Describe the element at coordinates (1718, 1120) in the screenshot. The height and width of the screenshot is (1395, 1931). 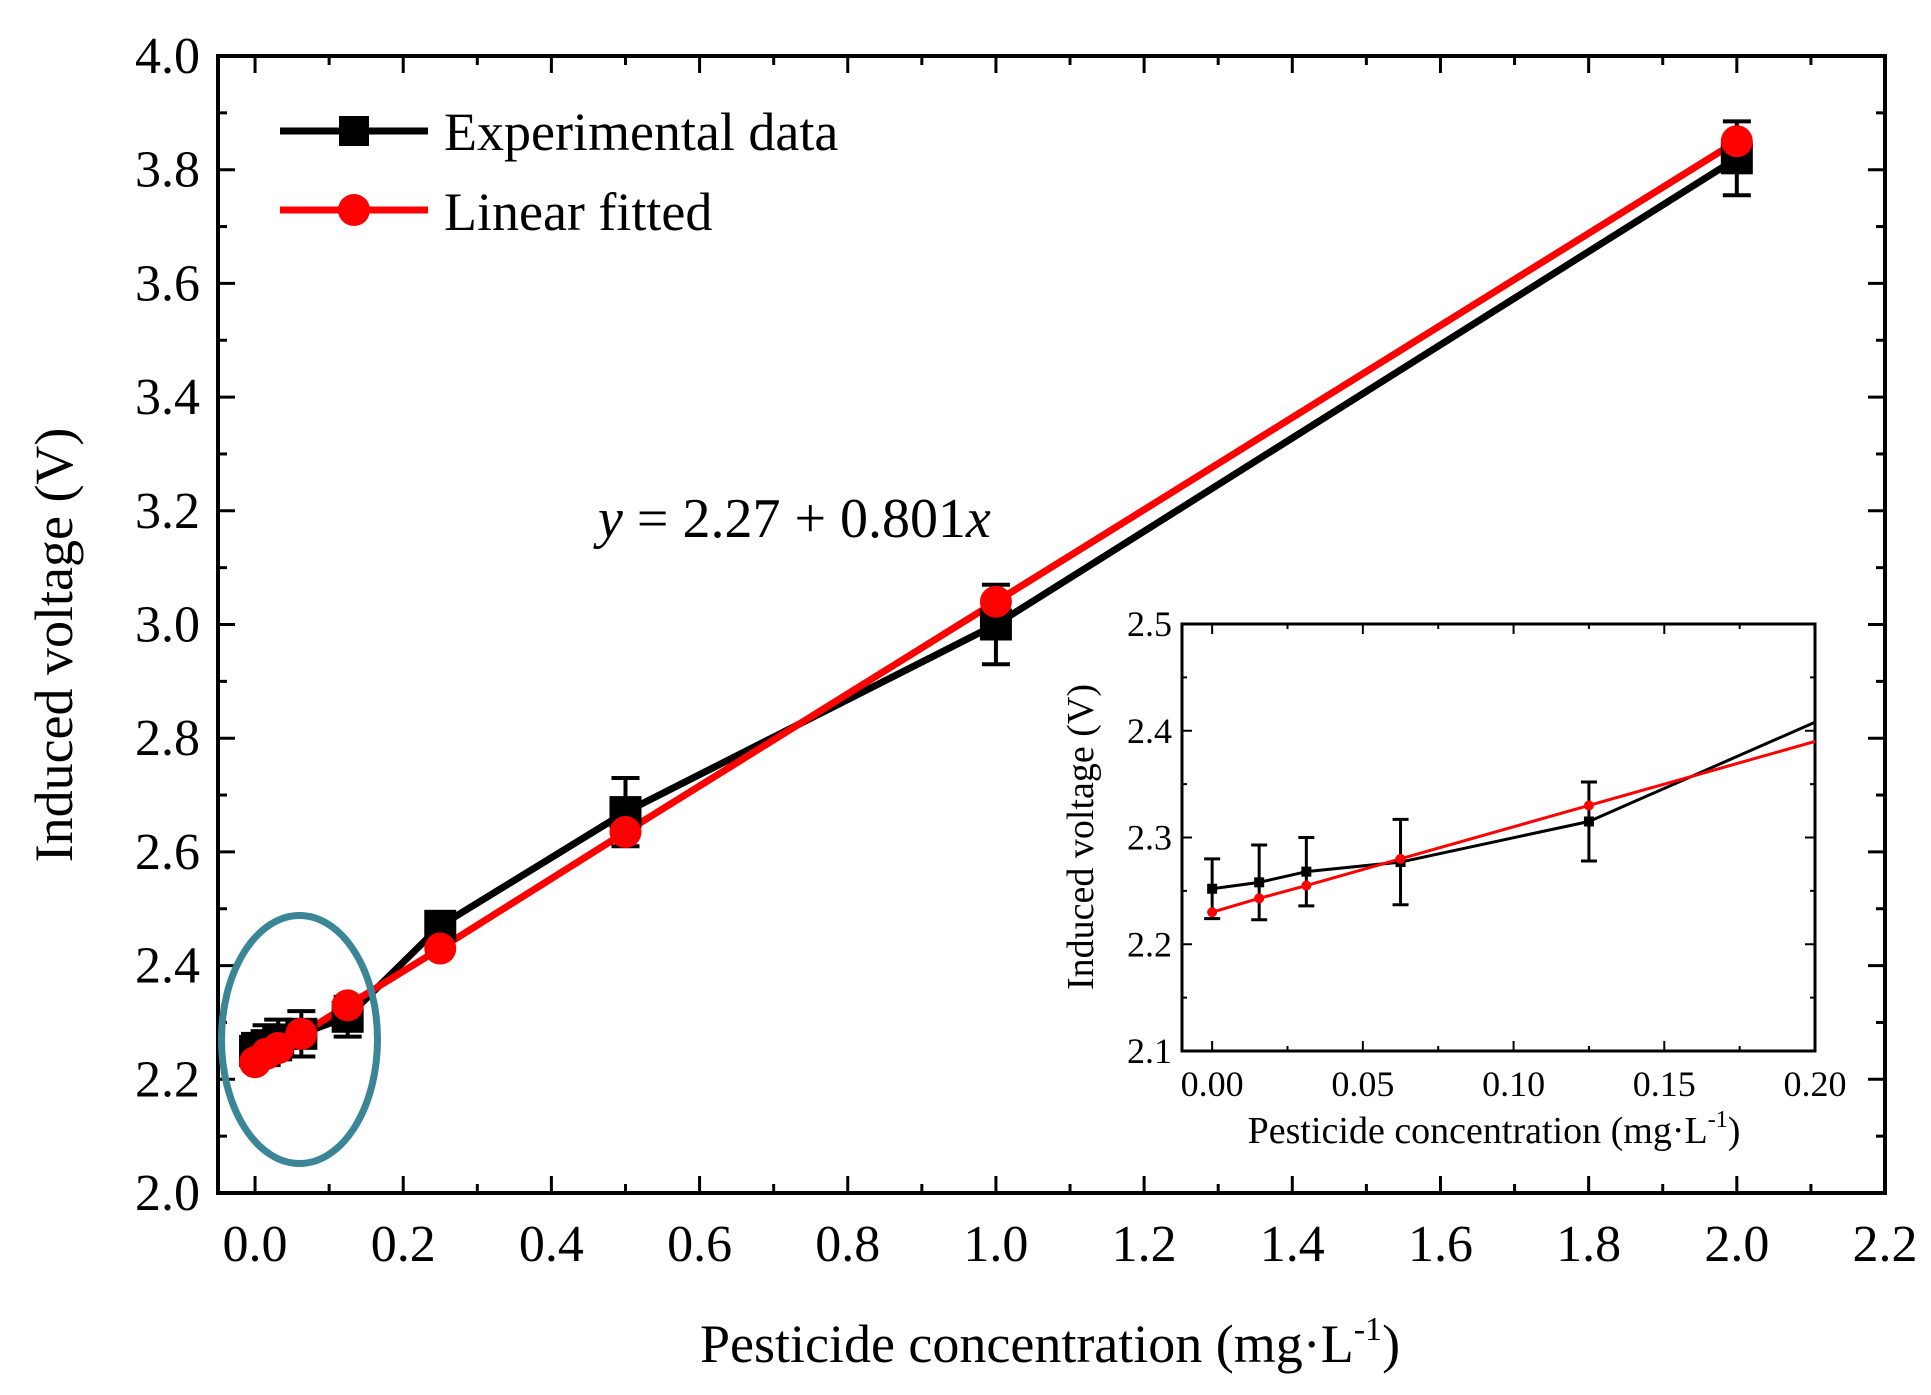
I see `inset-x-axis-title-sup: -1` at that location.